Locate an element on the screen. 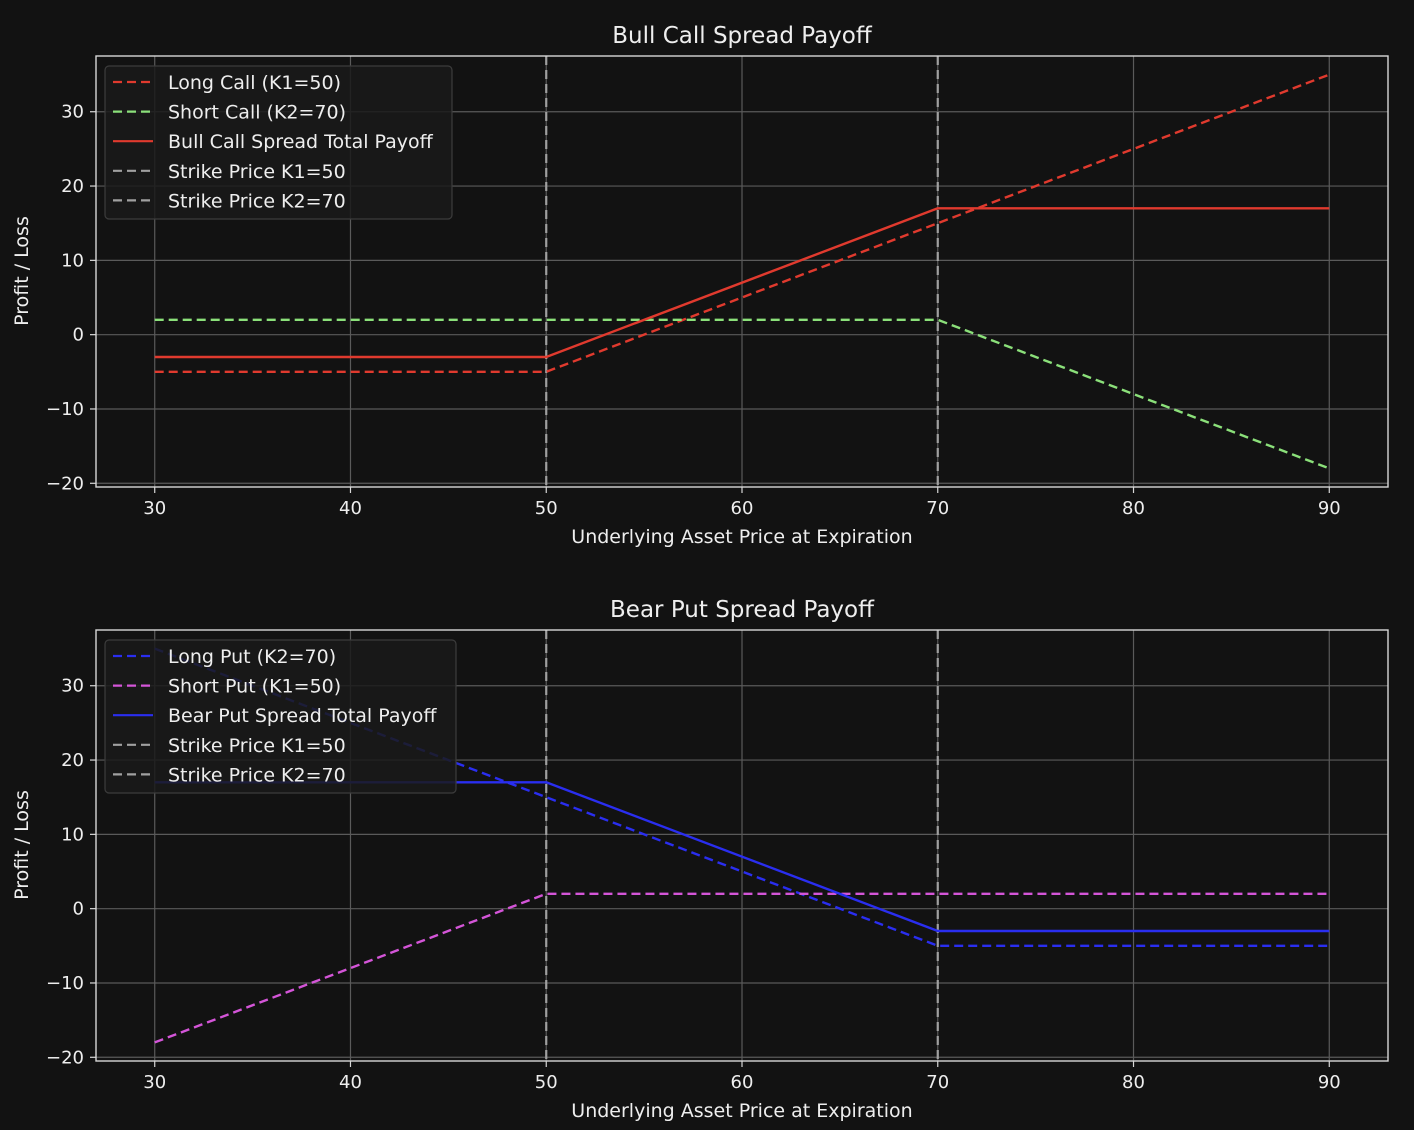 The image size is (1414, 1130). legend-label: Long Call (K1=50) is located at coordinates (254, 83).